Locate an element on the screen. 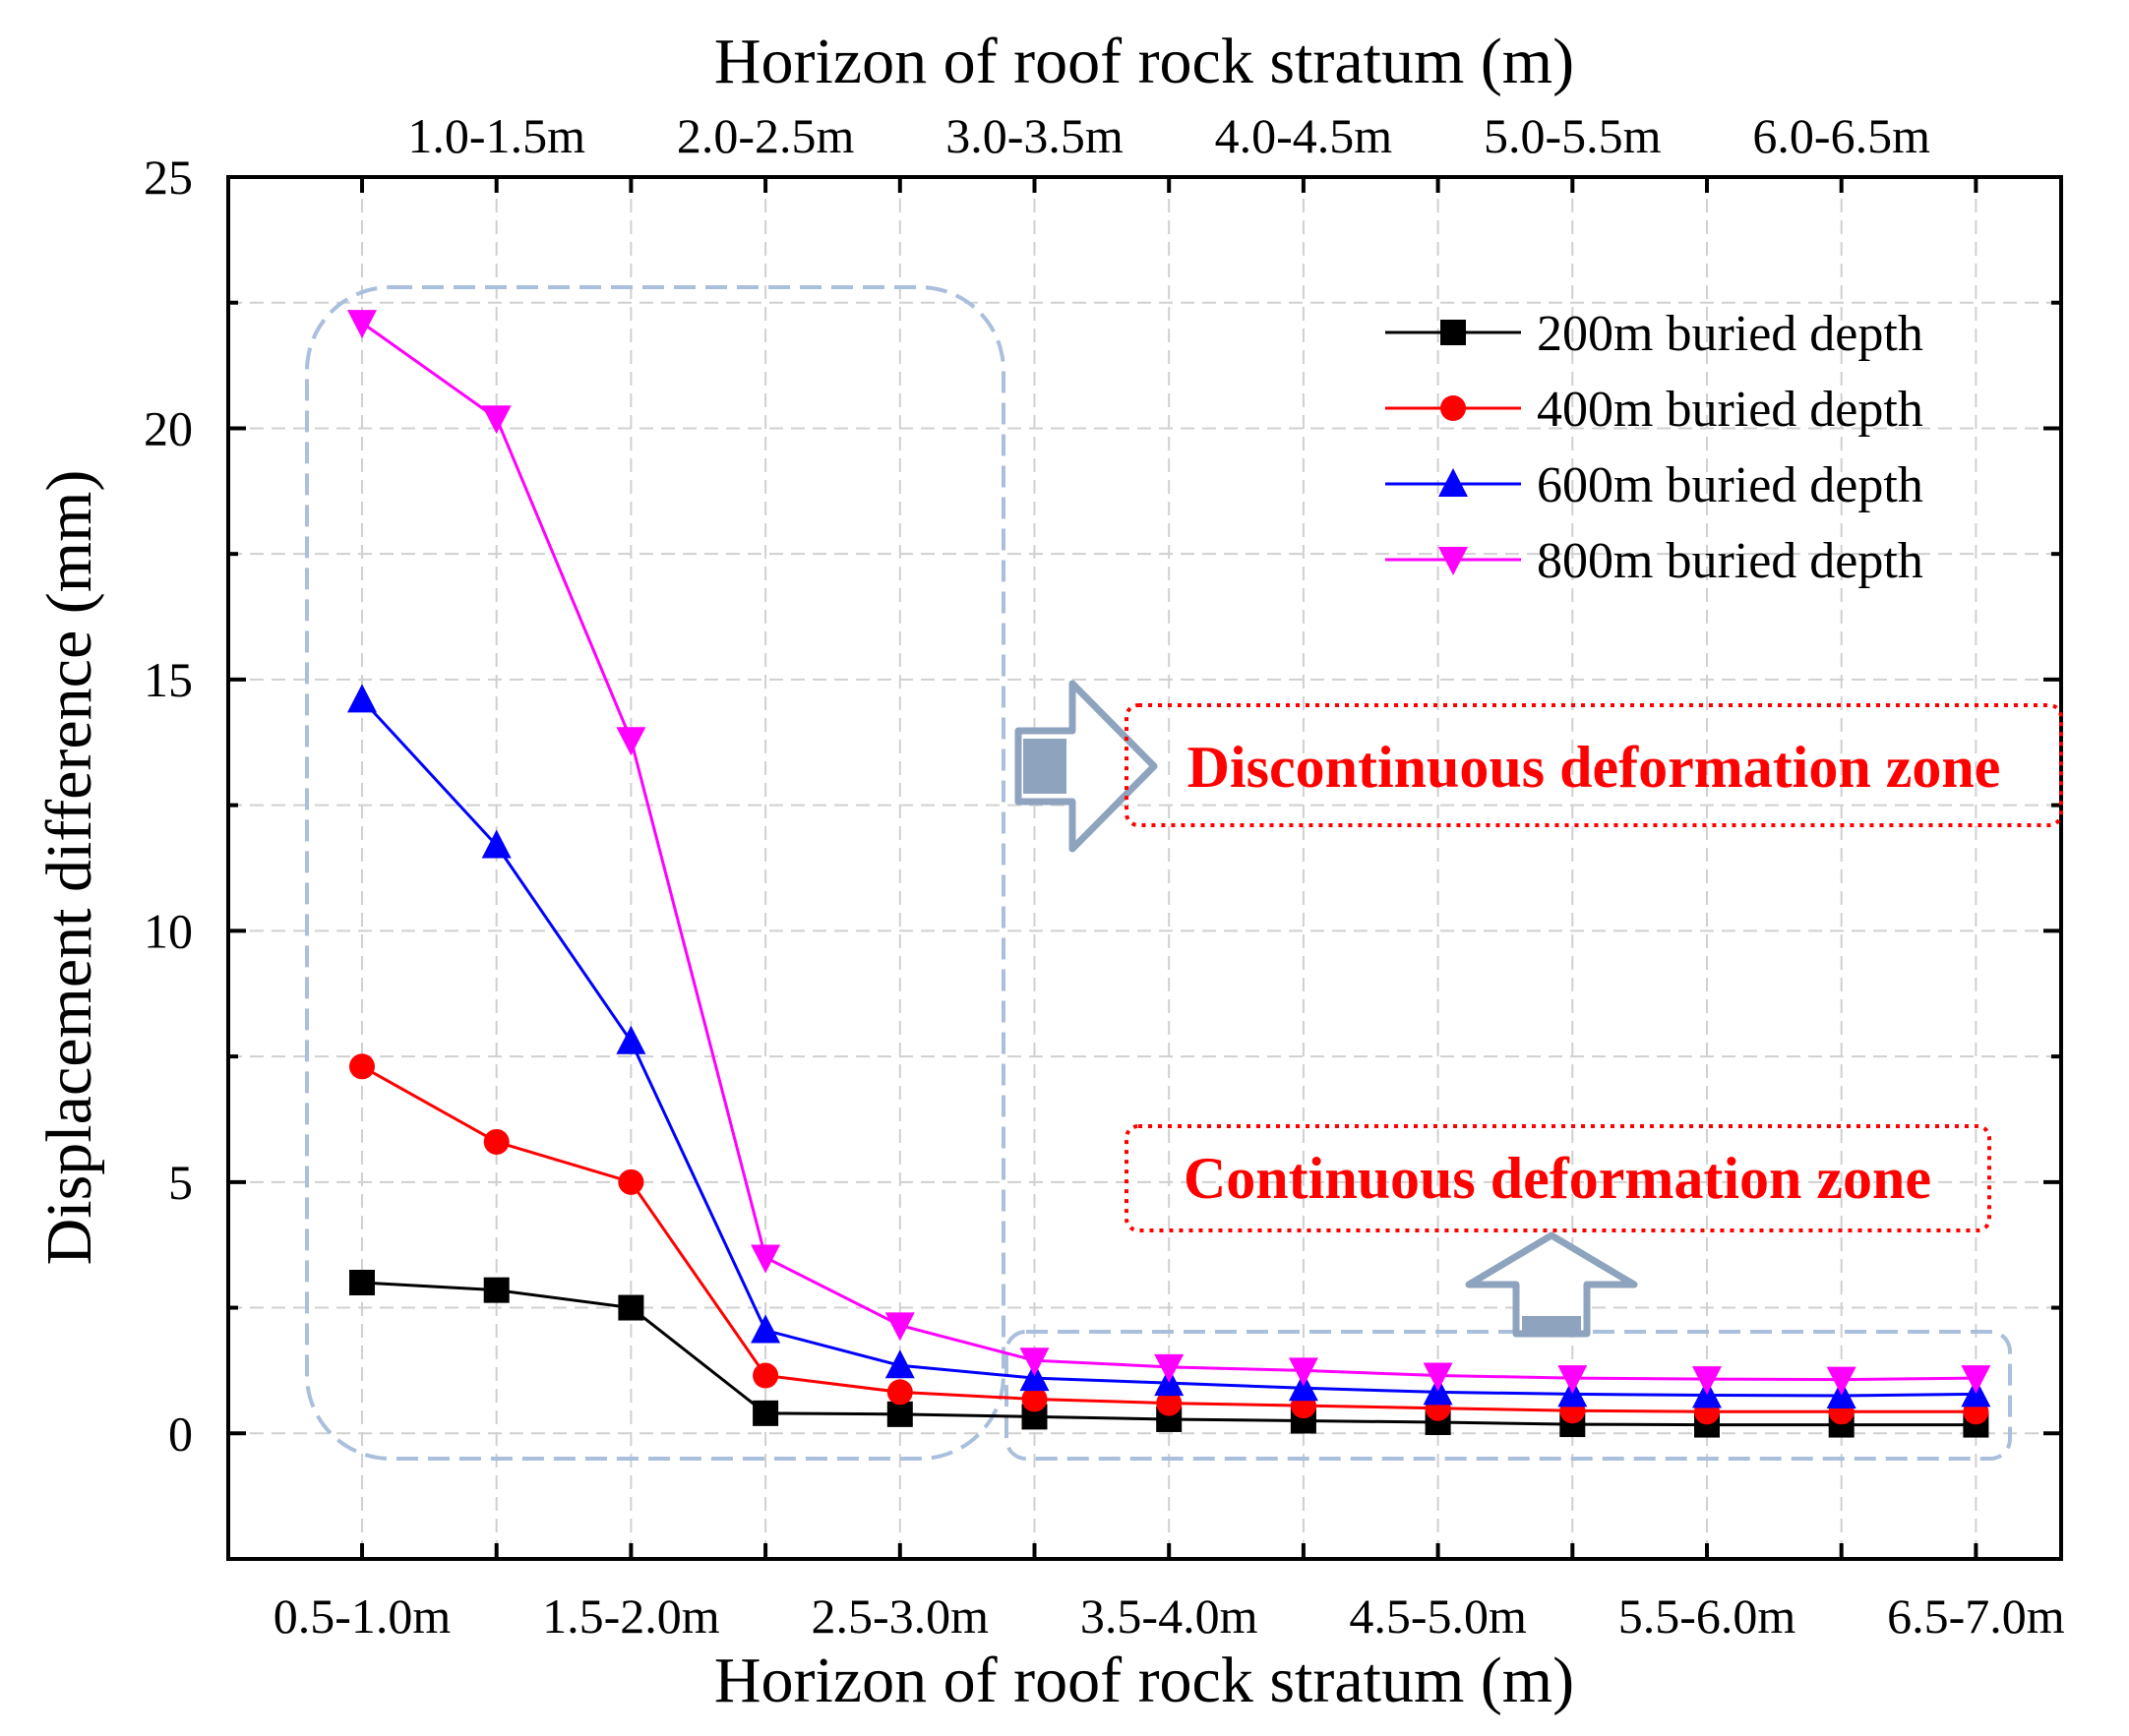  x-tick-label-bottom: 1.5-2.0m is located at coordinates (631, 1616).